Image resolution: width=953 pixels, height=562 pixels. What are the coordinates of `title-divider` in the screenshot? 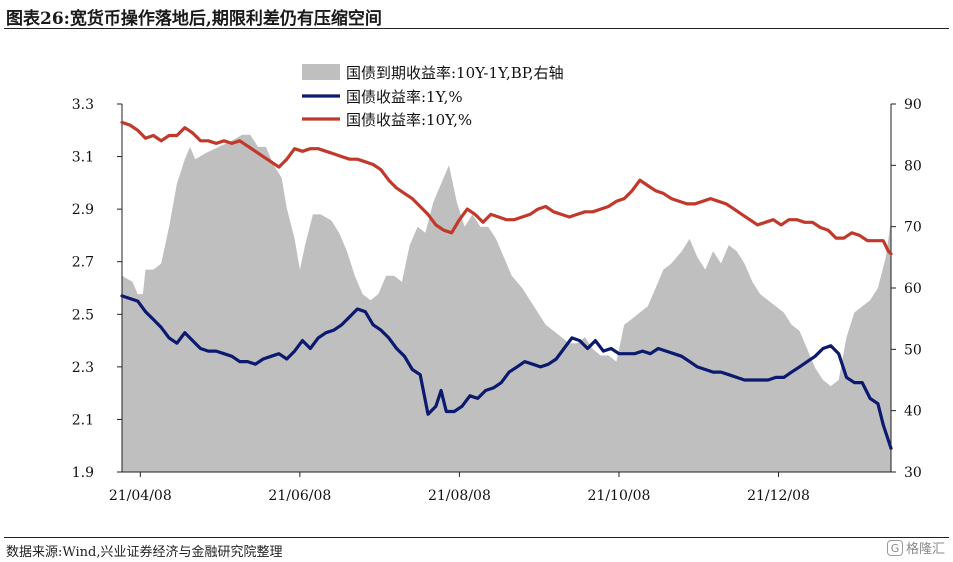 It's located at (476, 28).